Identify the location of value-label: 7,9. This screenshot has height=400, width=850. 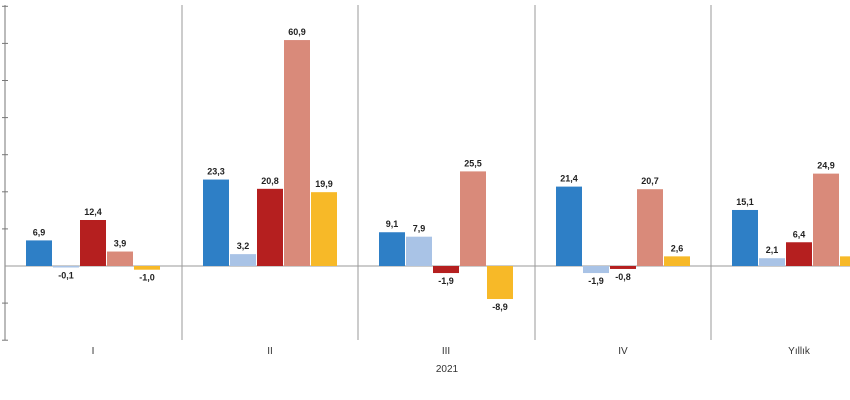
(419, 229).